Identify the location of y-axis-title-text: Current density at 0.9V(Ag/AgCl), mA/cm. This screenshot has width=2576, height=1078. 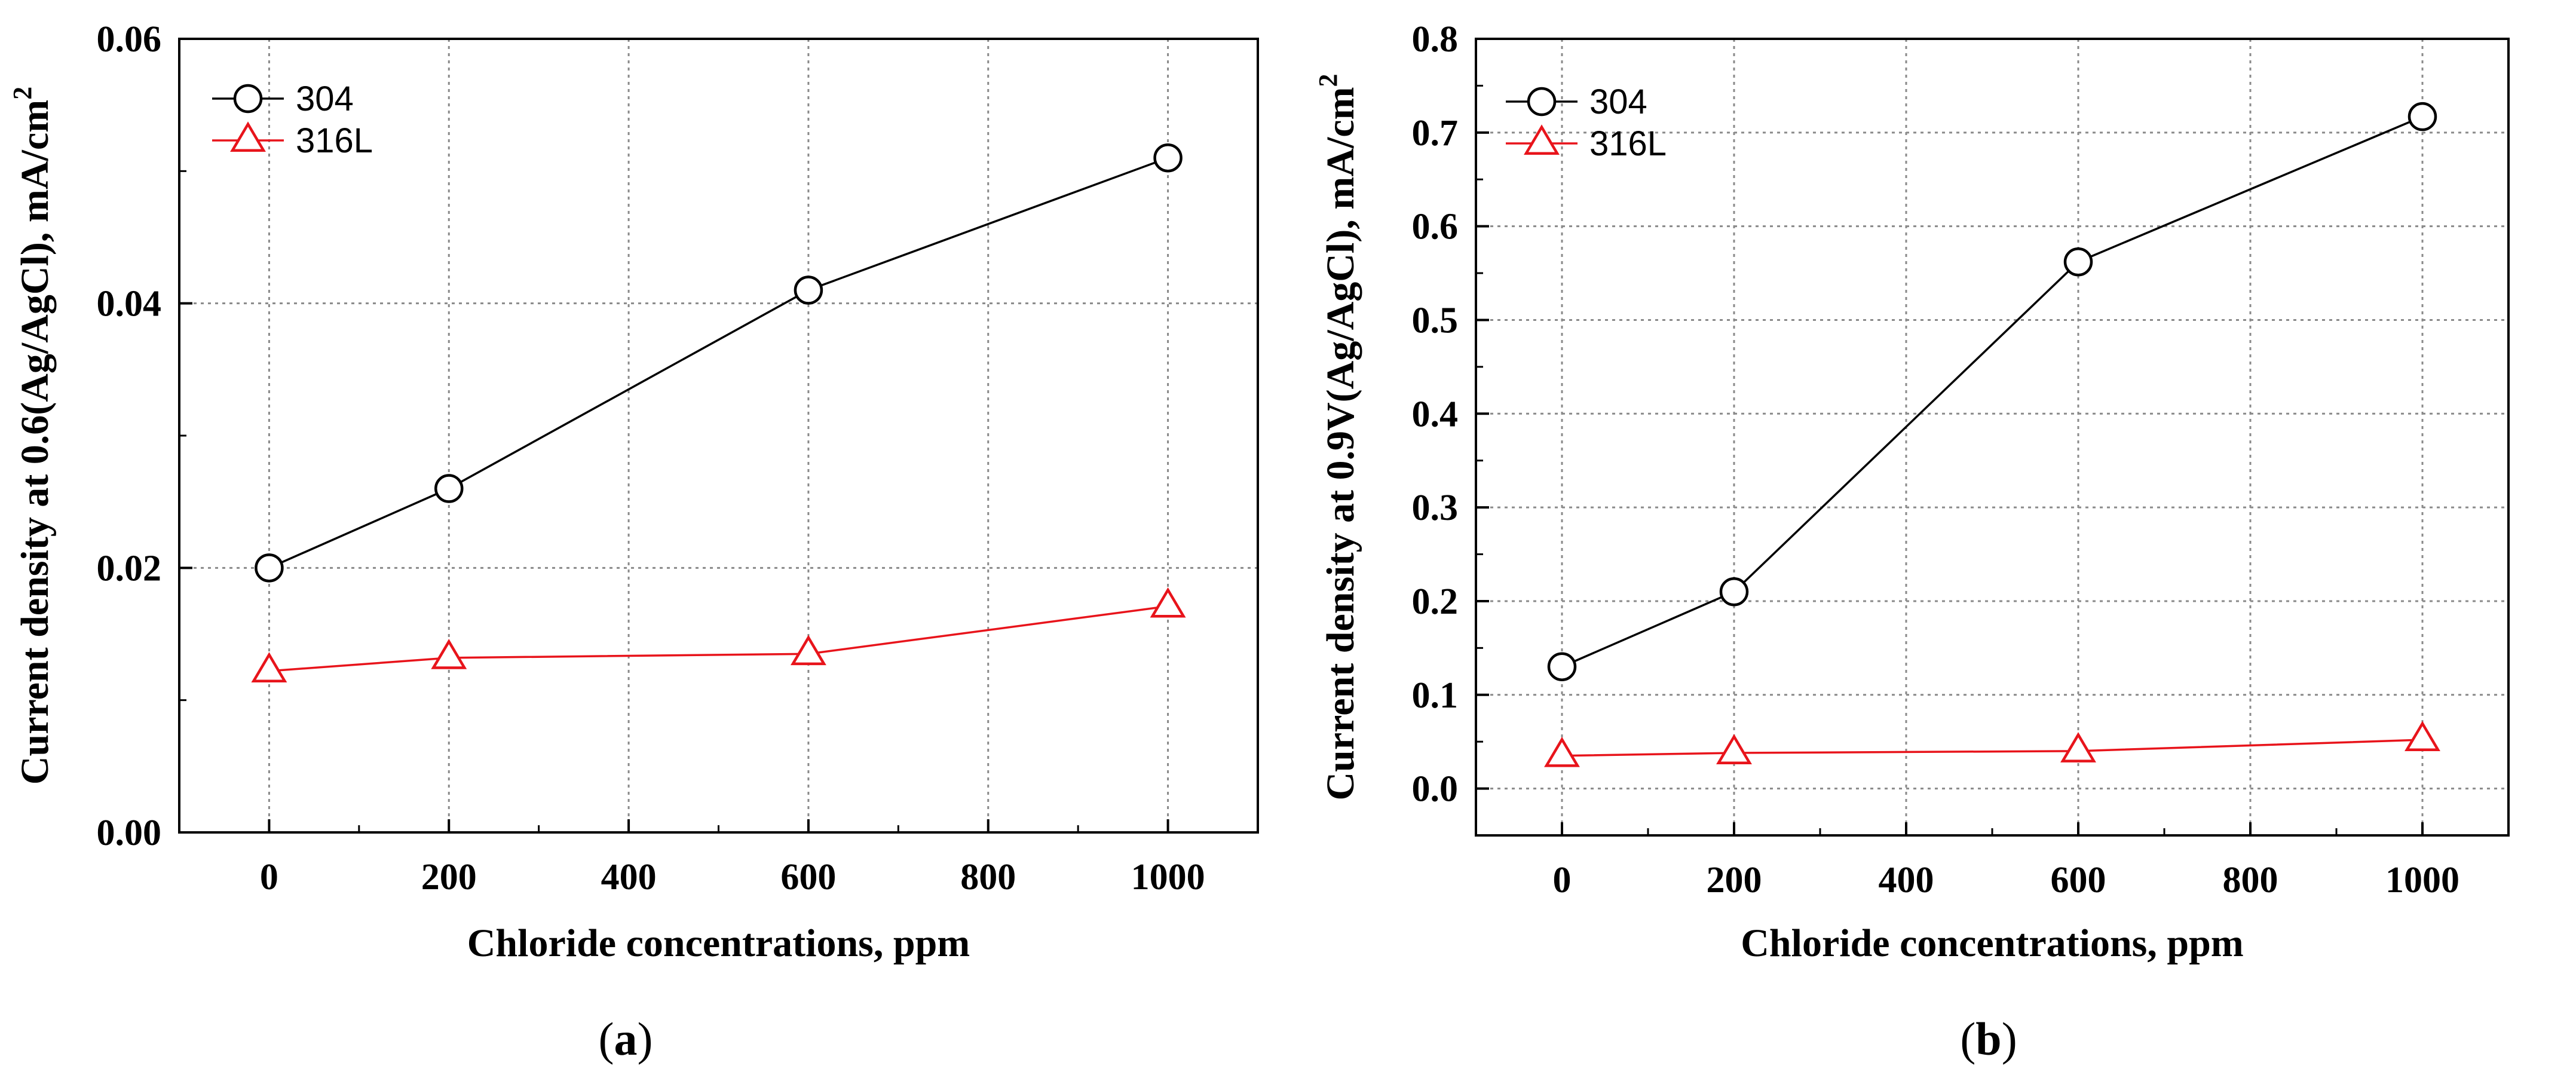
(1340, 444).